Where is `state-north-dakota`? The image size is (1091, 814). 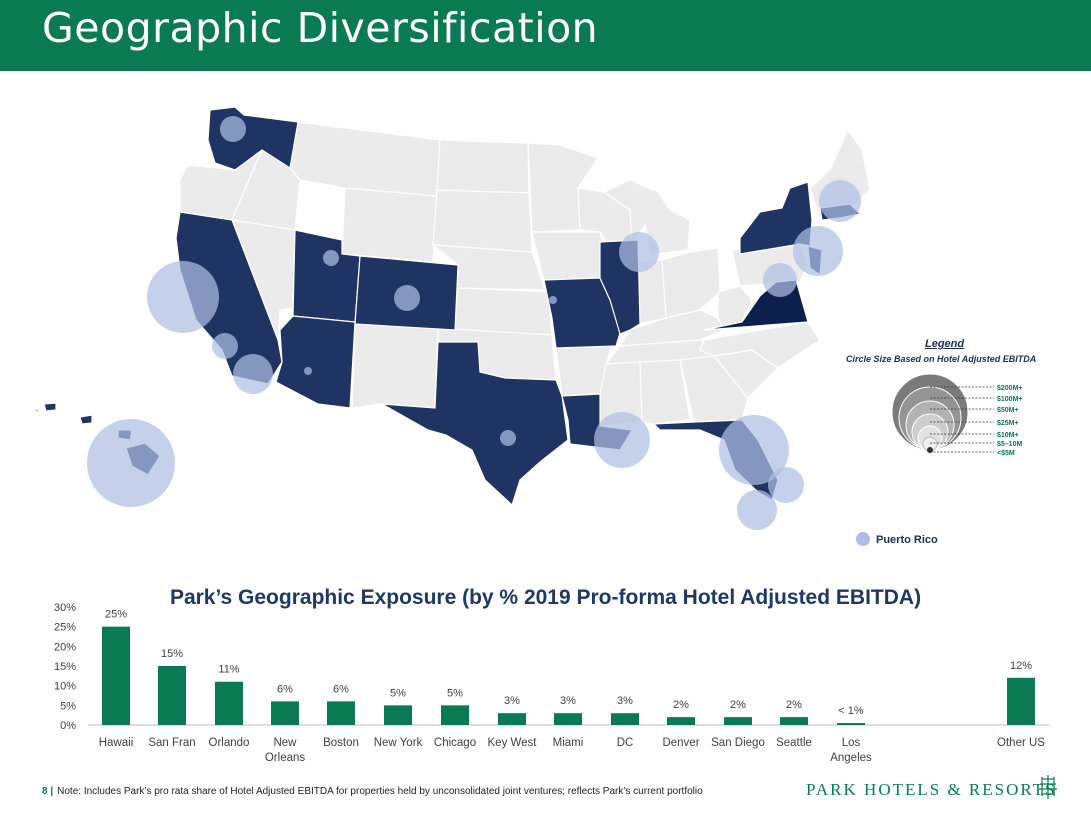 state-north-dakota is located at coordinates (483, 166).